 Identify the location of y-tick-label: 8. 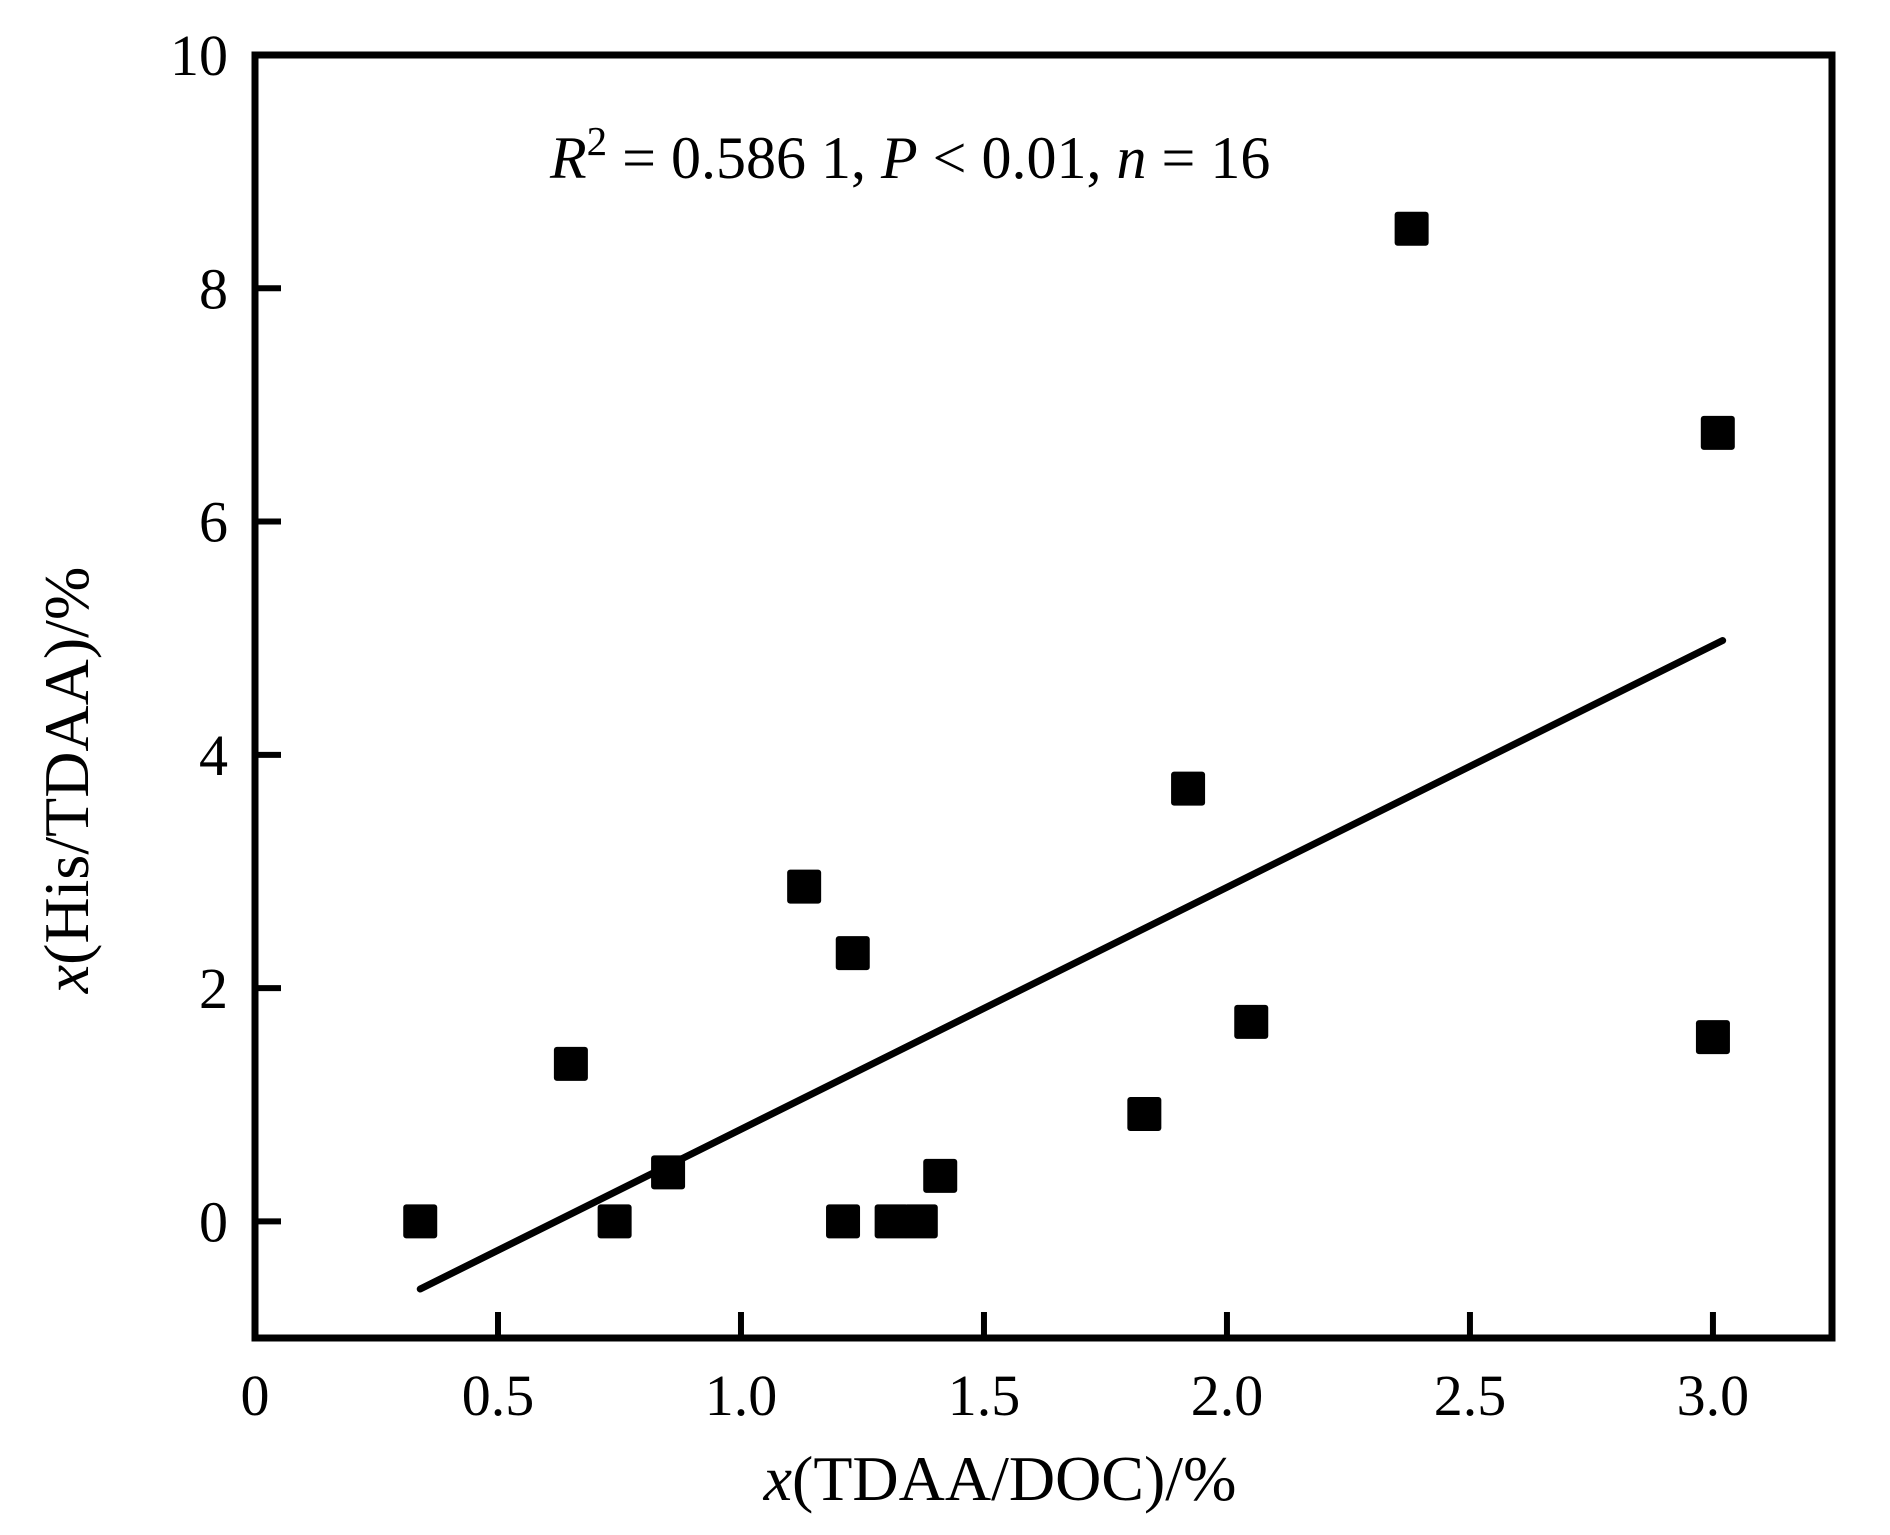
(213, 288).